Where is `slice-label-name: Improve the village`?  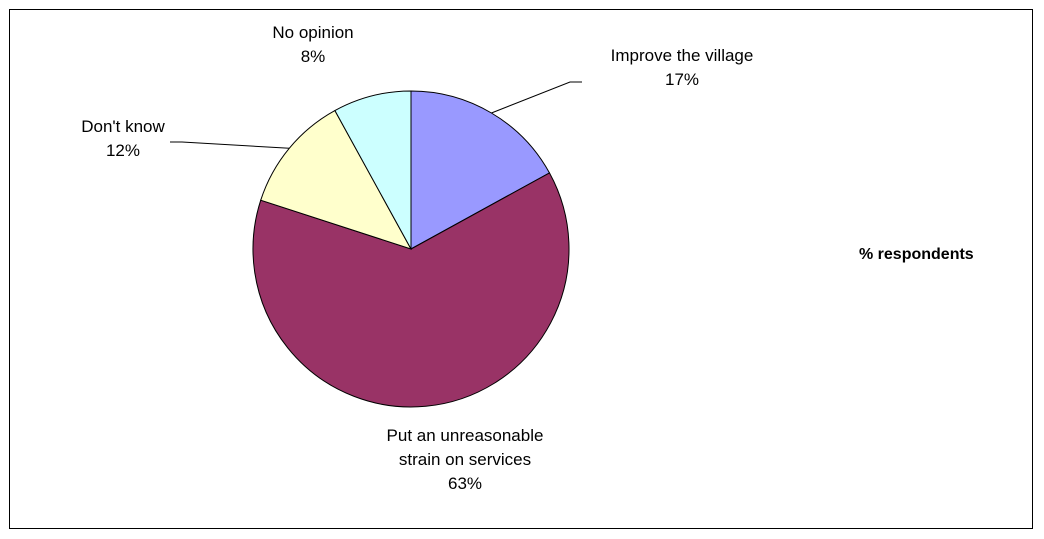
slice-label-name: Improve the village is located at coordinates (682, 55).